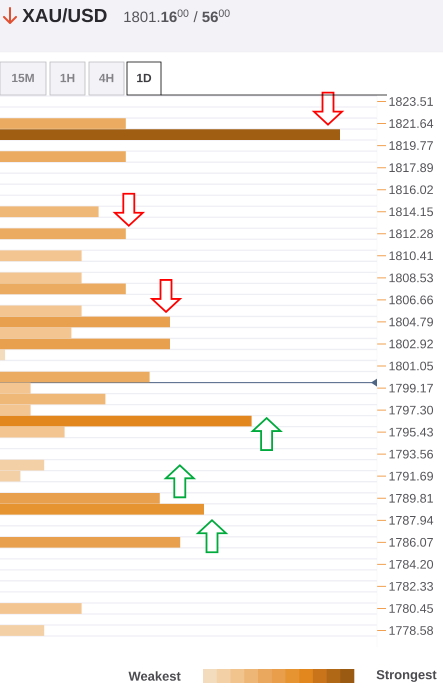  I want to click on y-tick-label: 1817.89, so click(411, 167).